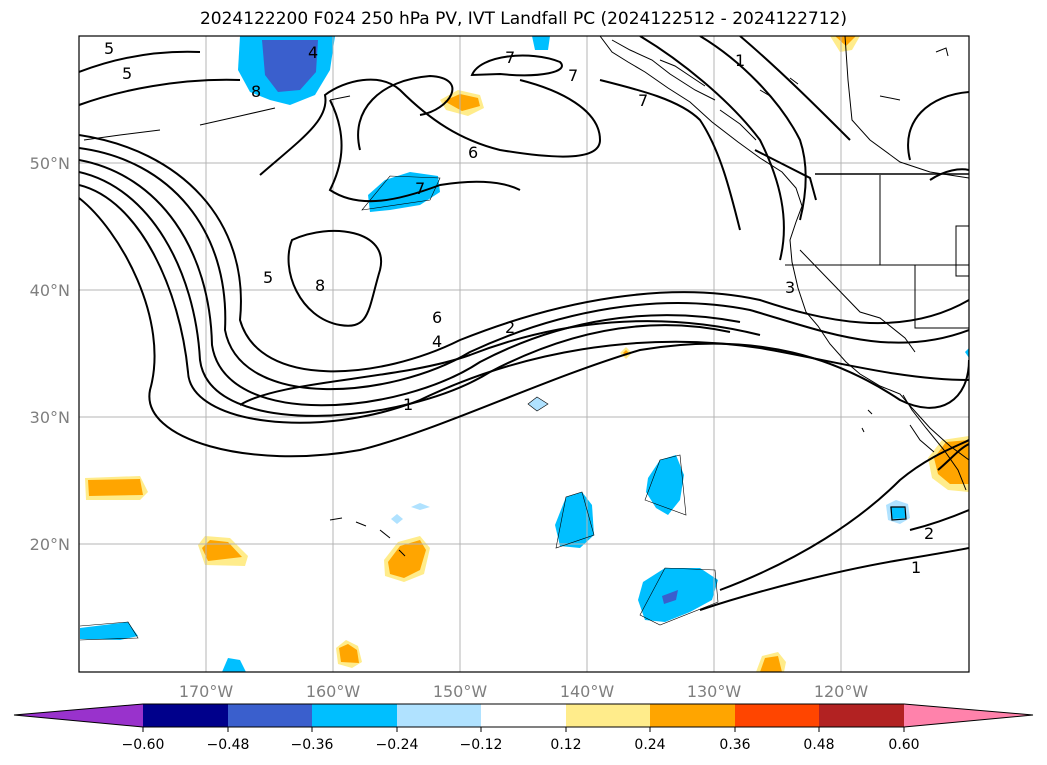 This screenshot has width=1047, height=765. Describe the element at coordinates (228, 745) in the screenshot. I see `colorbar-tick: −0.48` at that location.